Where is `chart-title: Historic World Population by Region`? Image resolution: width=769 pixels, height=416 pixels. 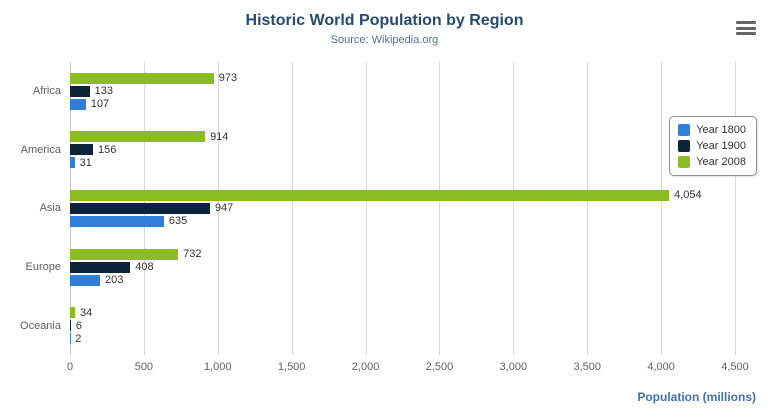
chart-title: Historic World Population by Region is located at coordinates (384, 20).